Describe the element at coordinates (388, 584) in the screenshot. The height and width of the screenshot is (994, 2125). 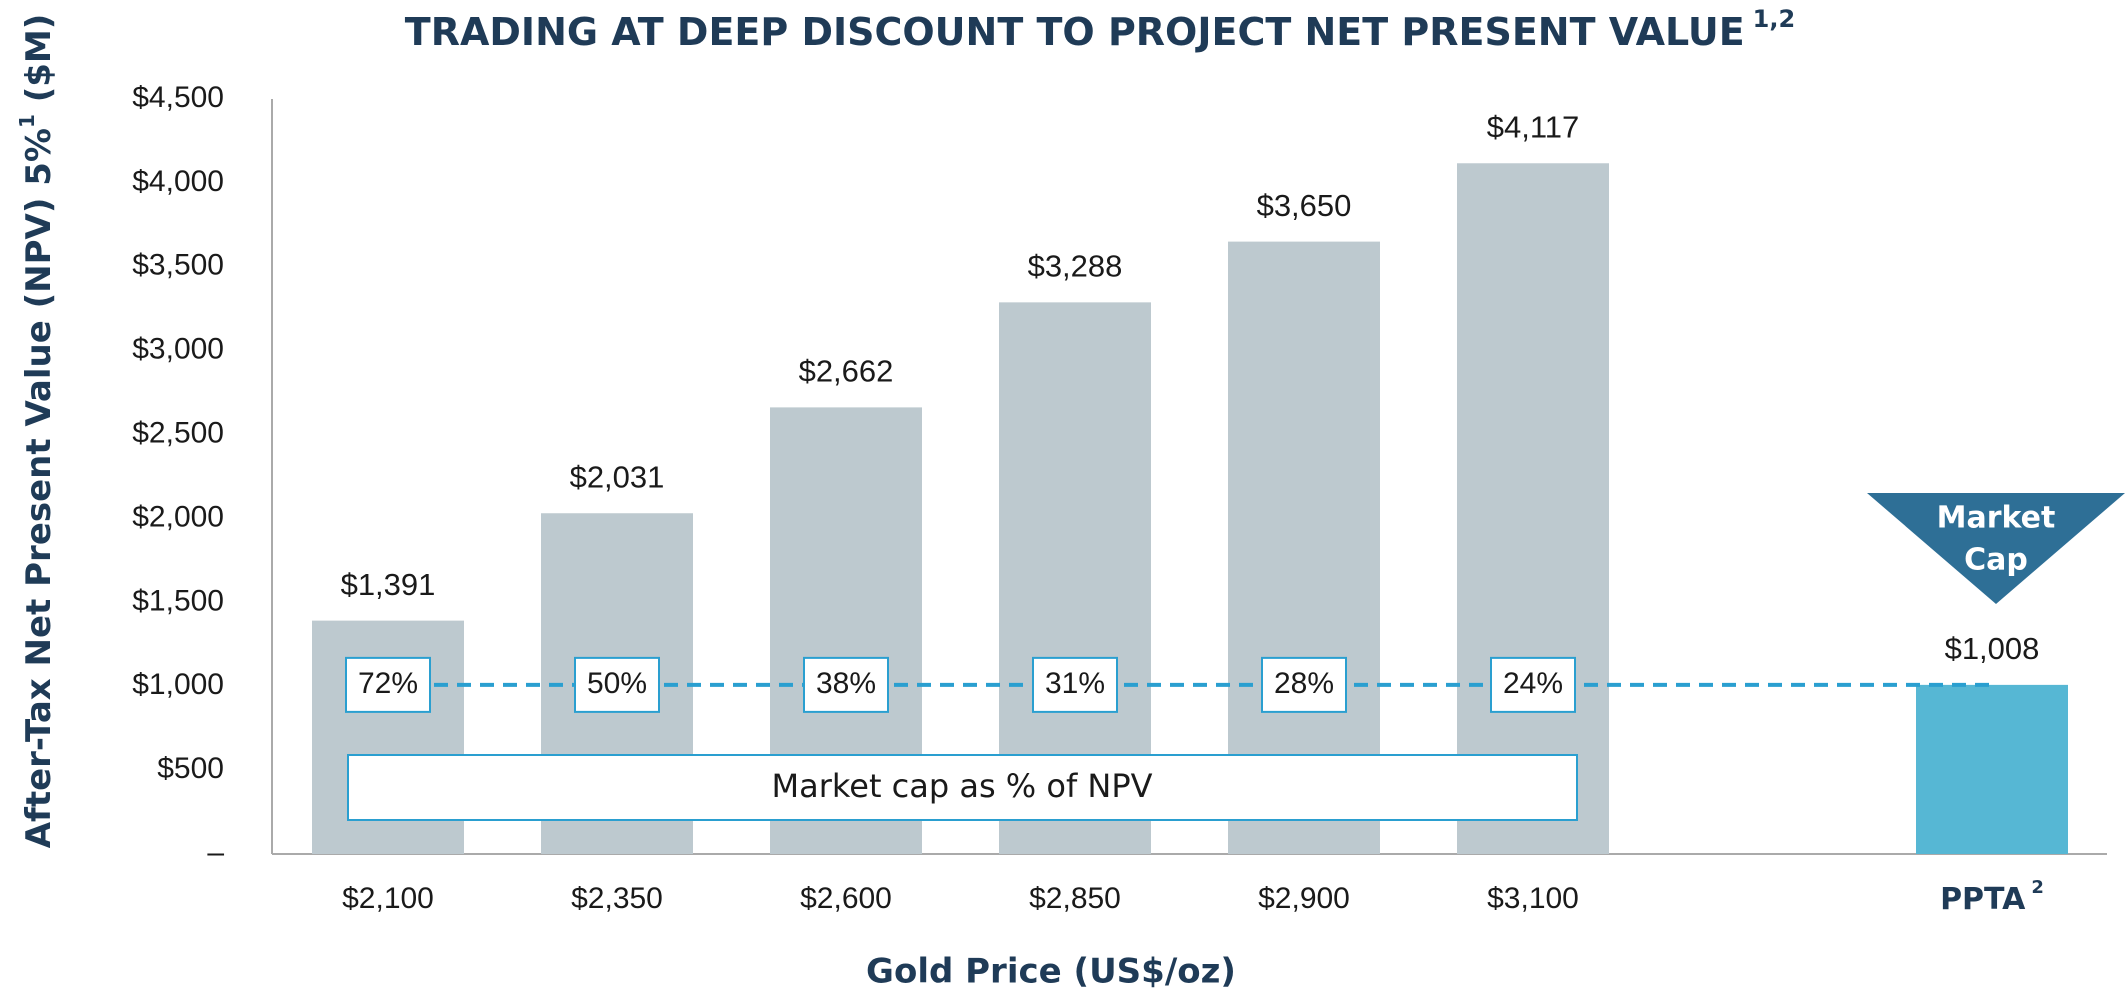
I see `value-label: $1,391` at that location.